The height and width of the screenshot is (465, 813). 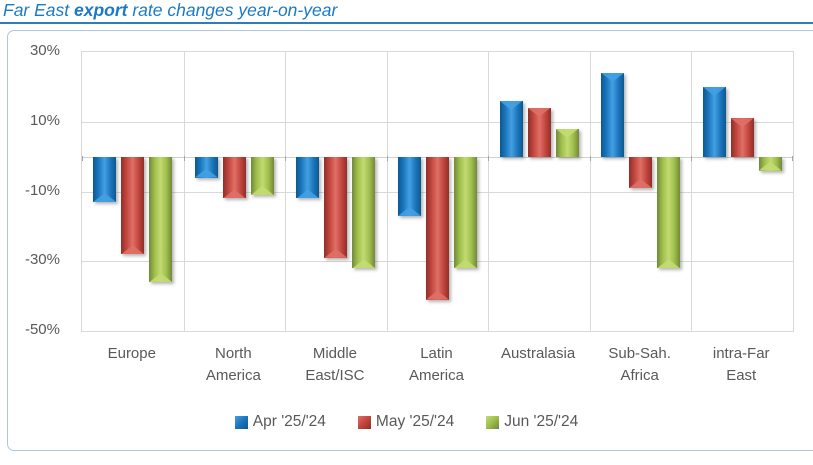 I want to click on category-label-2: Middle East/ISC, so click(x=335, y=364).